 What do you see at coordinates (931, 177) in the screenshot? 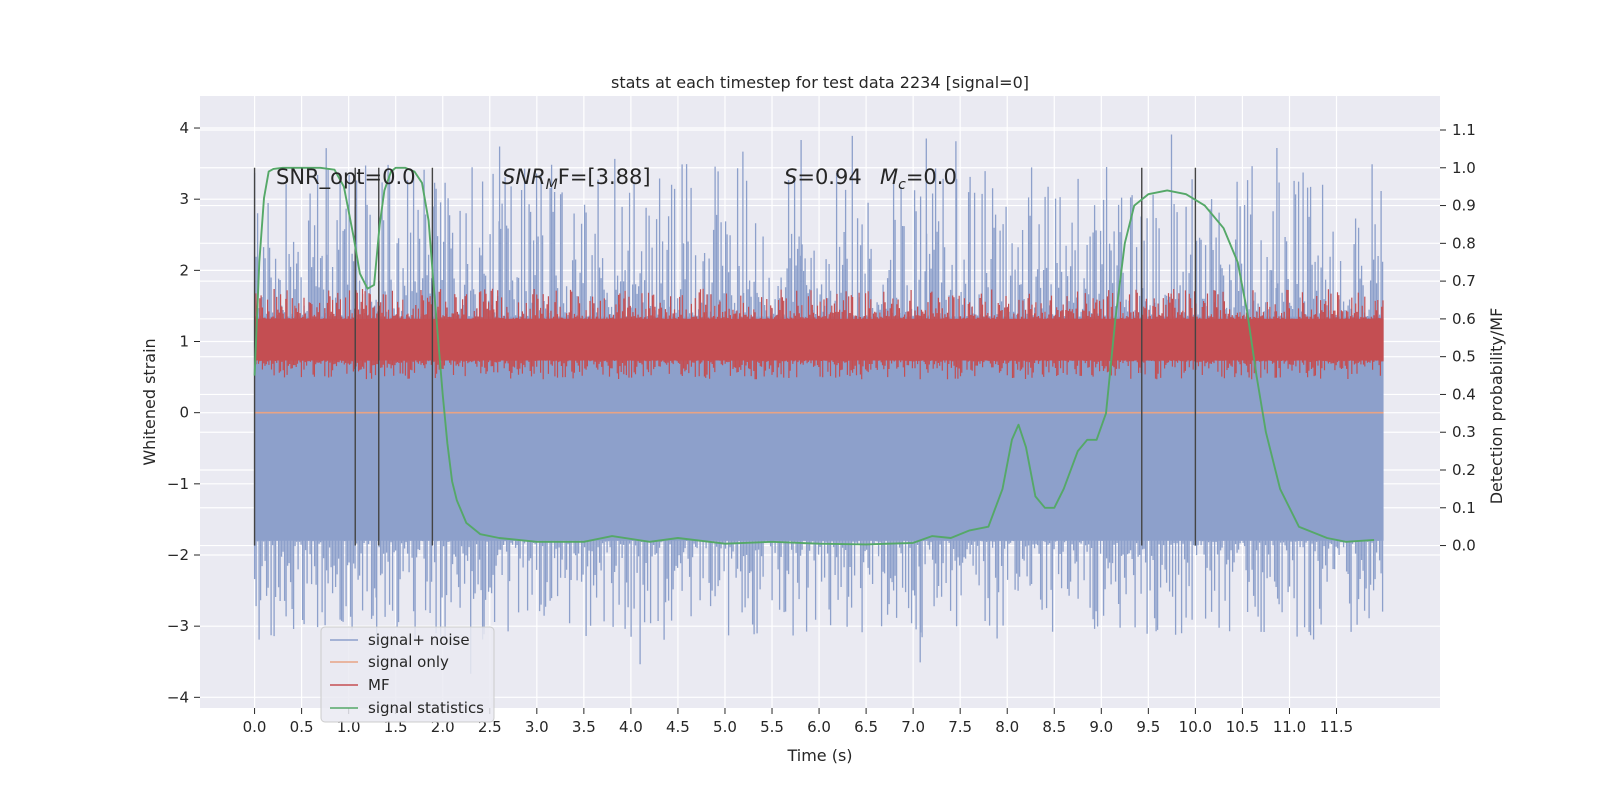
I see `annotation-mc-rest: =0.0` at bounding box center [931, 177].